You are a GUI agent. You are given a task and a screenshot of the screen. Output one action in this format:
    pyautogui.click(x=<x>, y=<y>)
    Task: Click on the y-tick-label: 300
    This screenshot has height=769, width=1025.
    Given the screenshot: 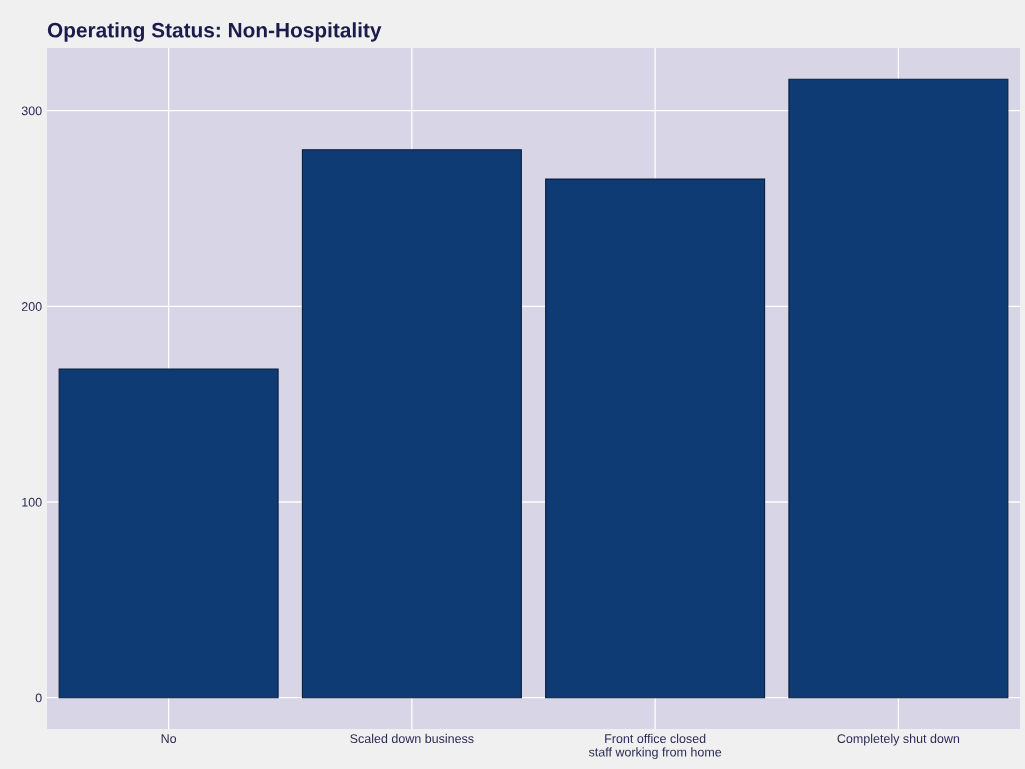 What is the action you would take?
    pyautogui.click(x=31, y=111)
    